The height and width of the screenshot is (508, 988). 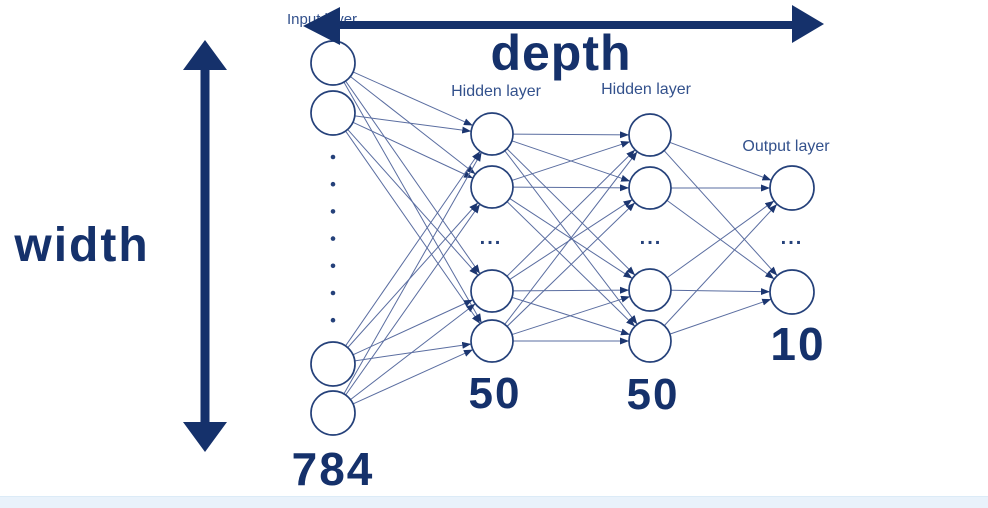 I want to click on depth-arrow, so click(x=563, y=25).